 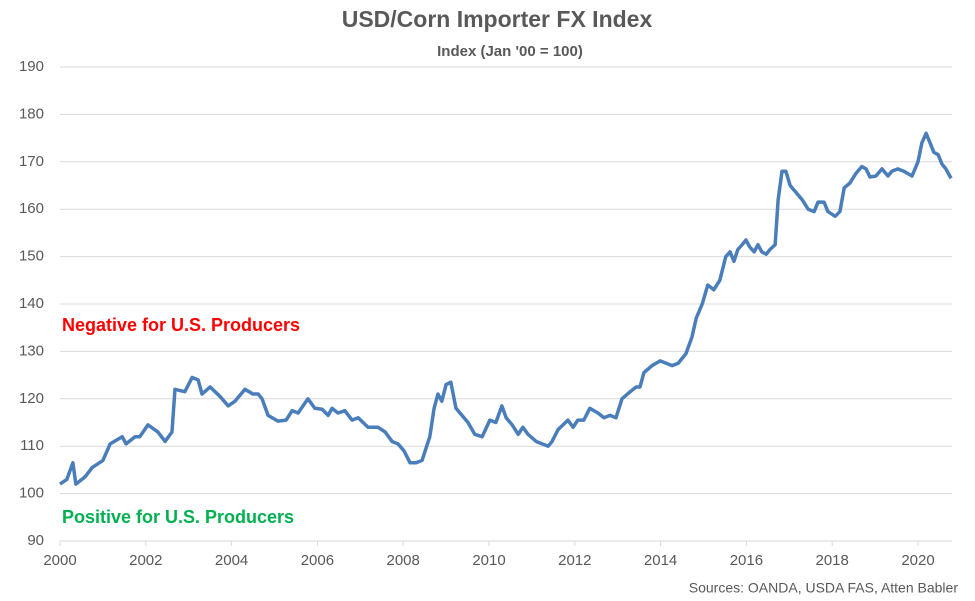 What do you see at coordinates (145, 560) in the screenshot?
I see `x-tick-label: 2002` at bounding box center [145, 560].